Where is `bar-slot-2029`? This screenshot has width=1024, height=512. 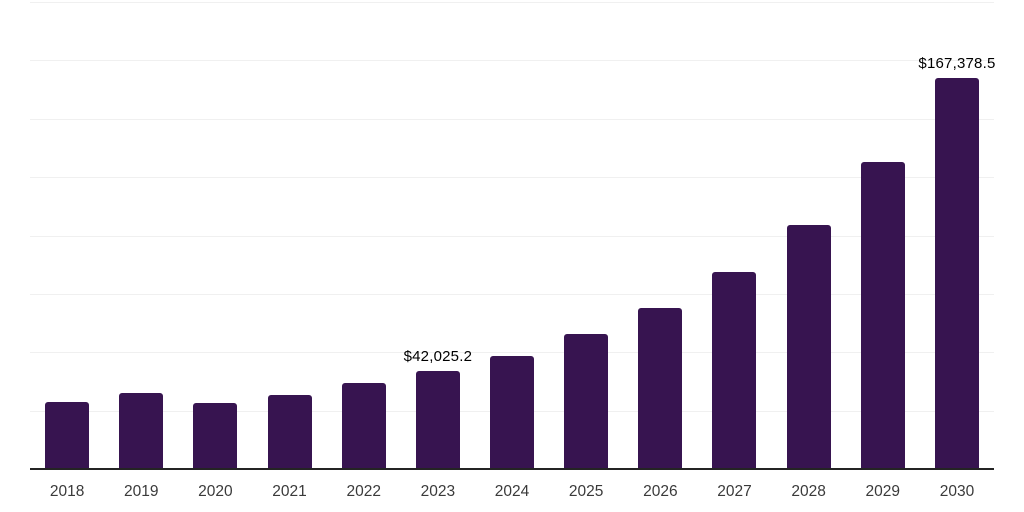
bar-slot-2029 is located at coordinates (883, 235).